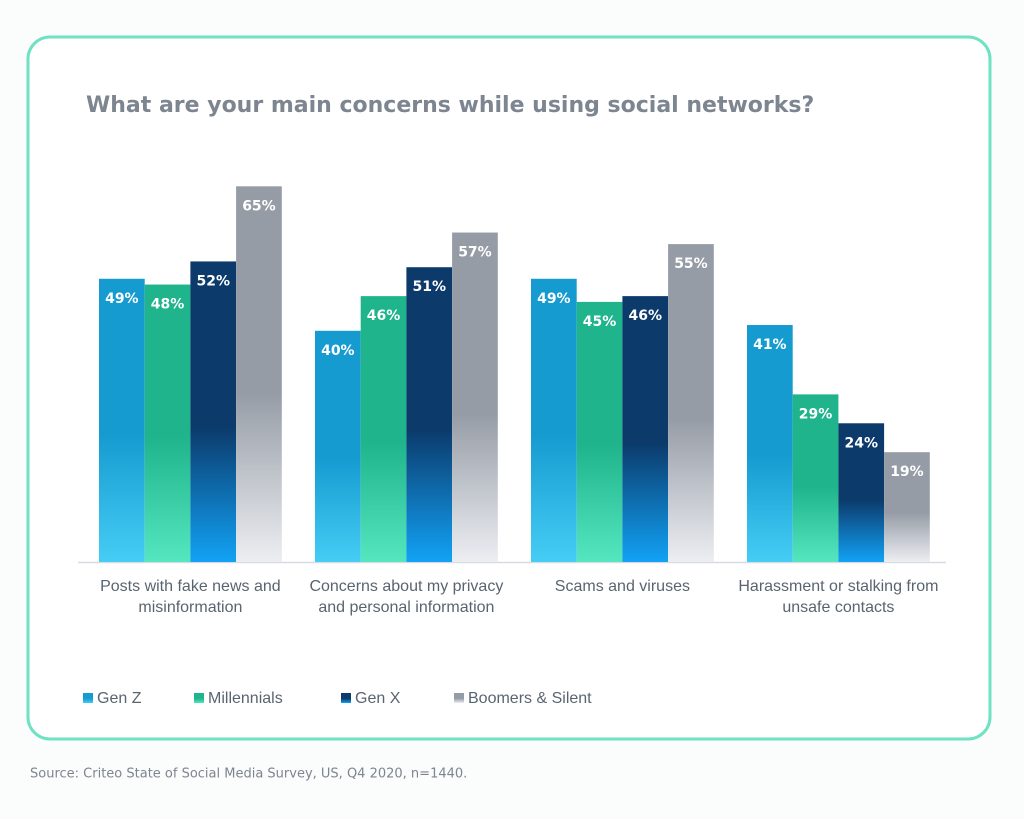  What do you see at coordinates (259, 206) in the screenshot?
I see `value-label: 65%` at bounding box center [259, 206].